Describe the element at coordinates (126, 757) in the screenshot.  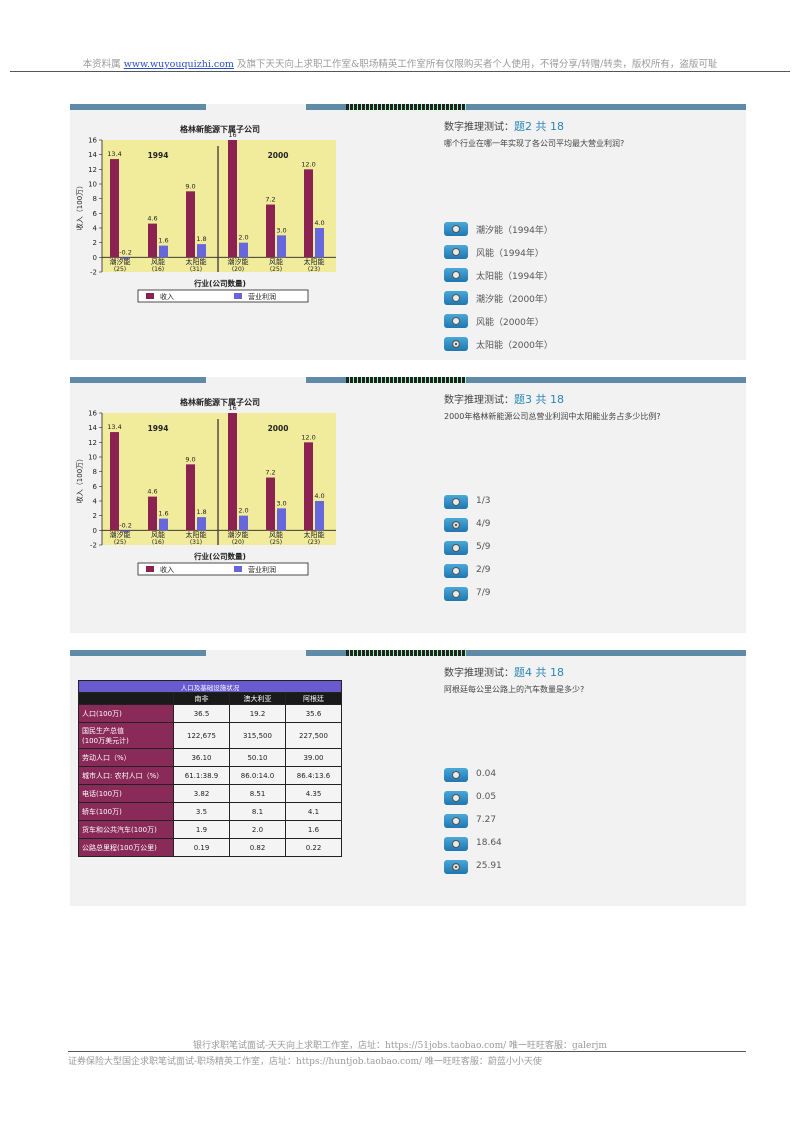
I see `row-label: 劳动人口（%）` at that location.